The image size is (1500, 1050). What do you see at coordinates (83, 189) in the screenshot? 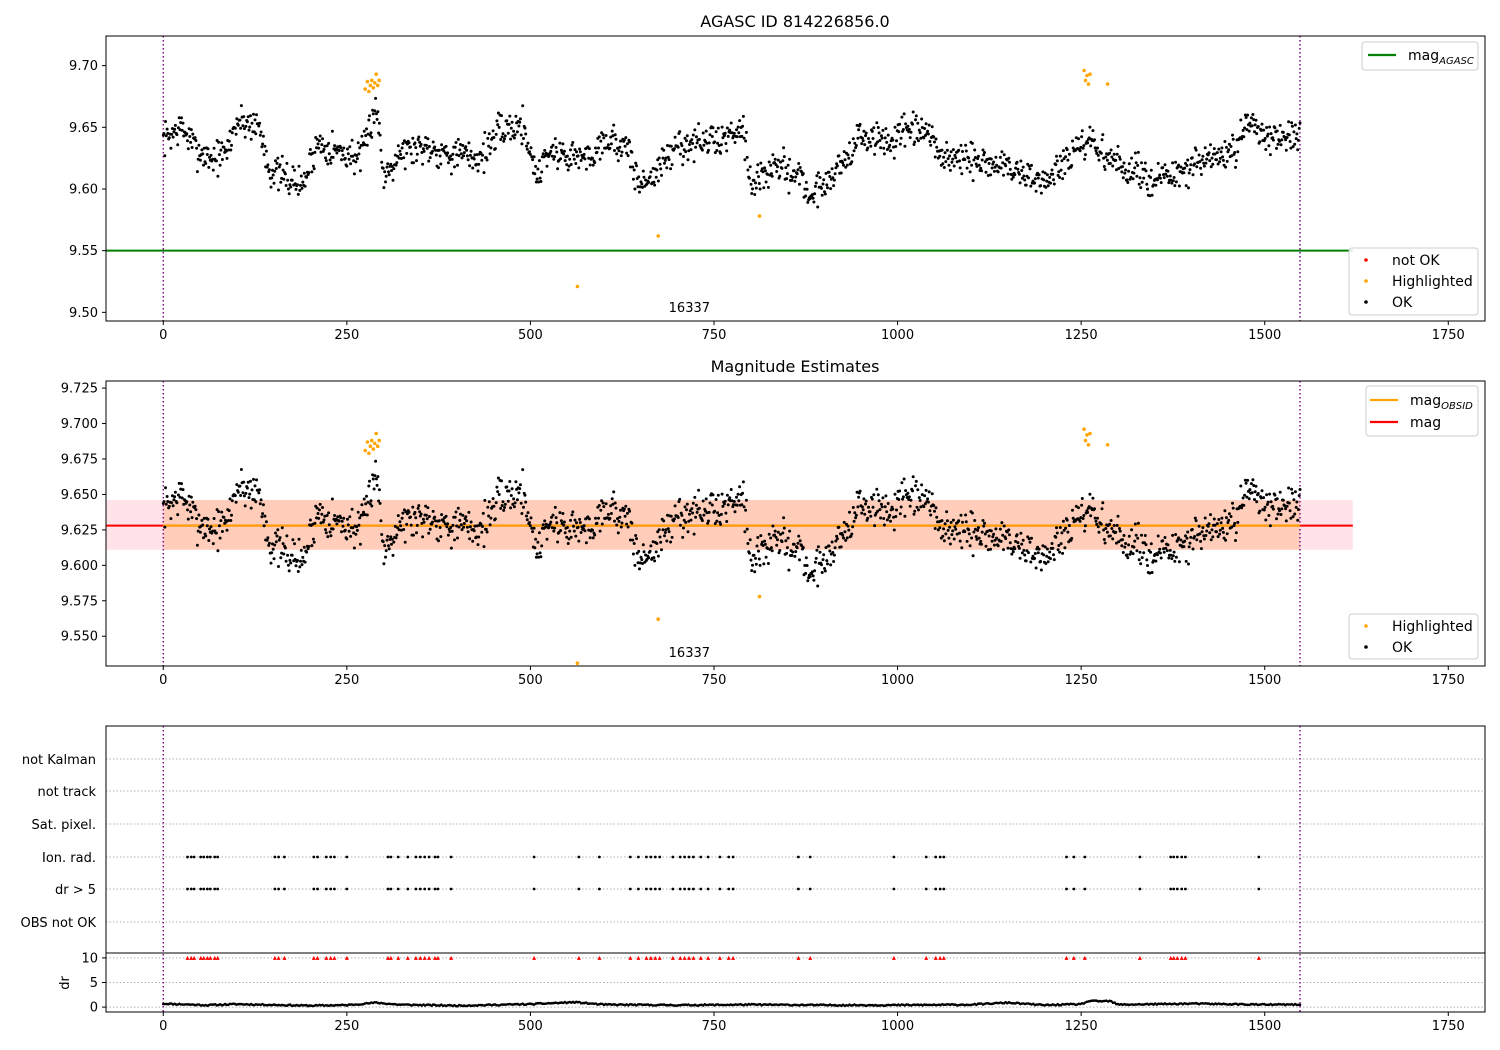
I see `y-tick-label: 9.60` at bounding box center [83, 189].